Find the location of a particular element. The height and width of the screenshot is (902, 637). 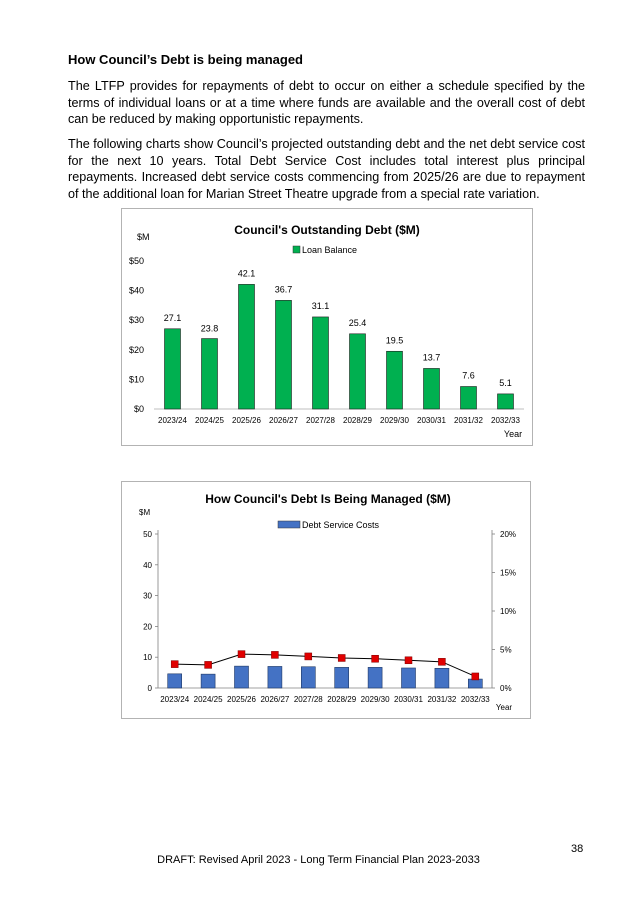

bar-value-label: 42.1 is located at coordinates (247, 273).